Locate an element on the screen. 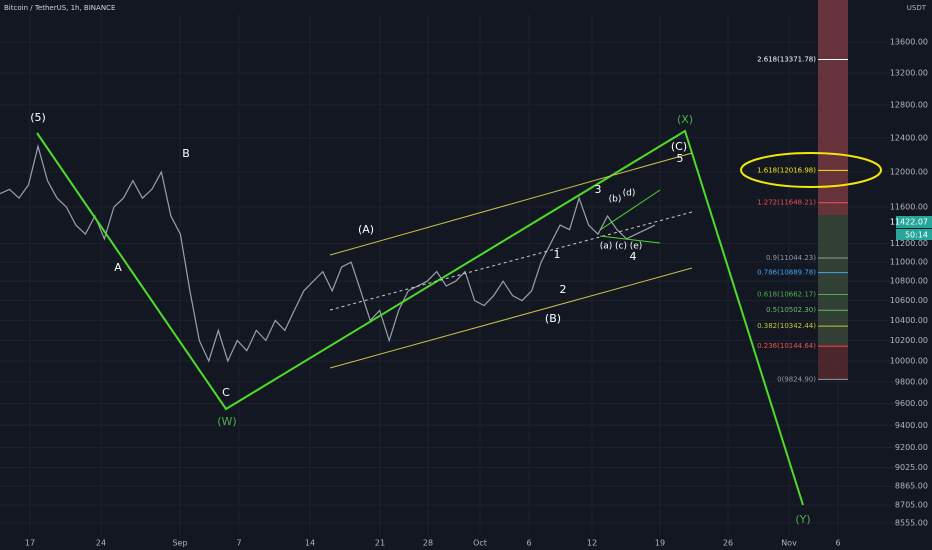 This screenshot has width=932, height=550. wave-label: A is located at coordinates (118, 267).